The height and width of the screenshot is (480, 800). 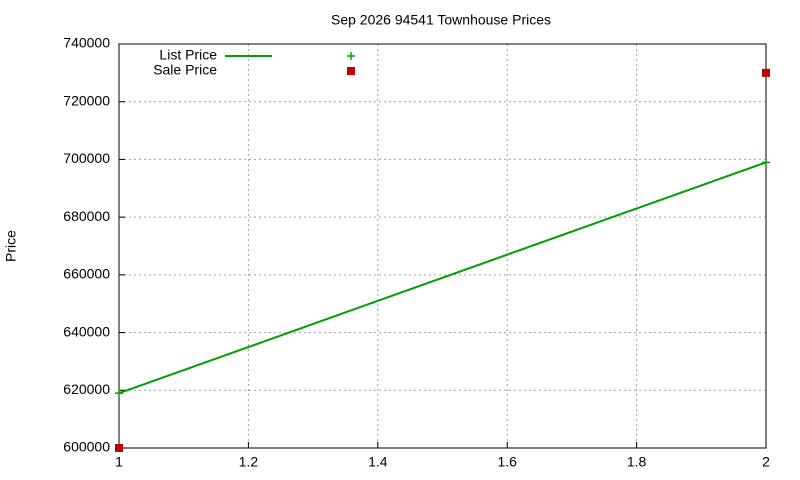 What do you see at coordinates (86, 274) in the screenshot?
I see `y-tick-label: 660000` at bounding box center [86, 274].